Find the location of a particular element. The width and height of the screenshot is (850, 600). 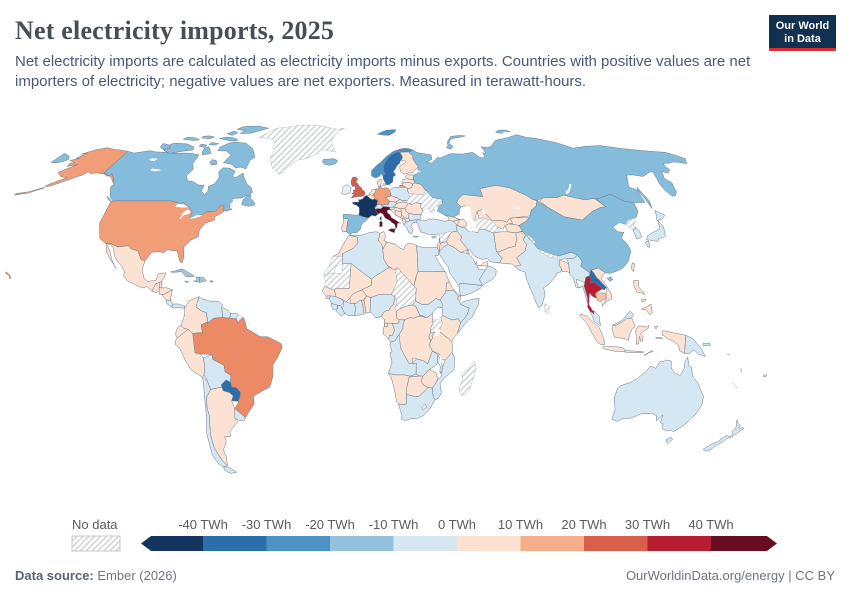

svg-text: 40 TWh is located at coordinates (710, 524).